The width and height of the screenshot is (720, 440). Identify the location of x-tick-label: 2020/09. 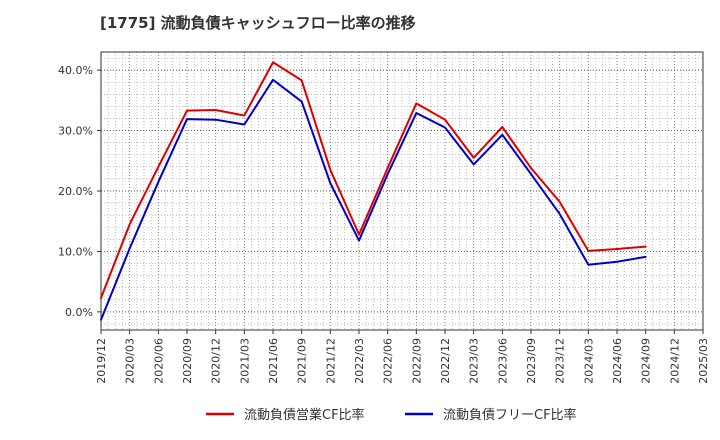
(187, 361).